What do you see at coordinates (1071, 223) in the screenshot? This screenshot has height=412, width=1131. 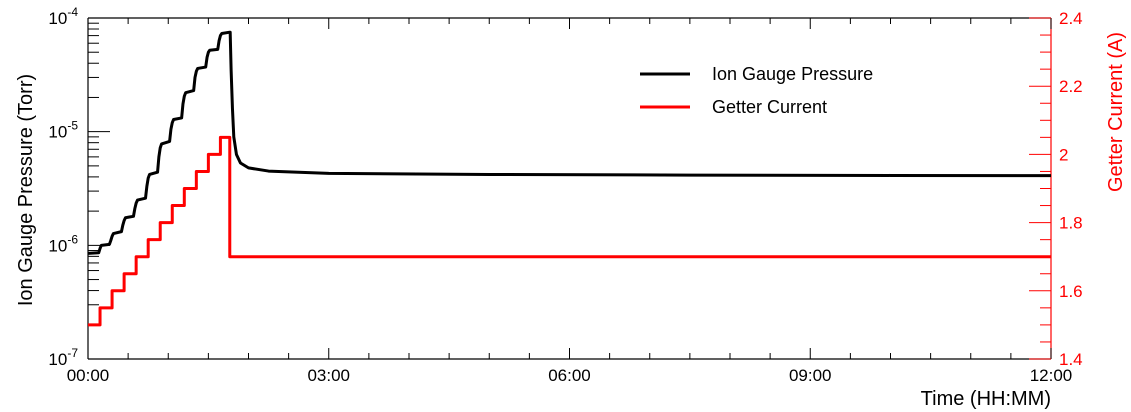 I see `y2-tick-label: 1.8` at bounding box center [1071, 223].